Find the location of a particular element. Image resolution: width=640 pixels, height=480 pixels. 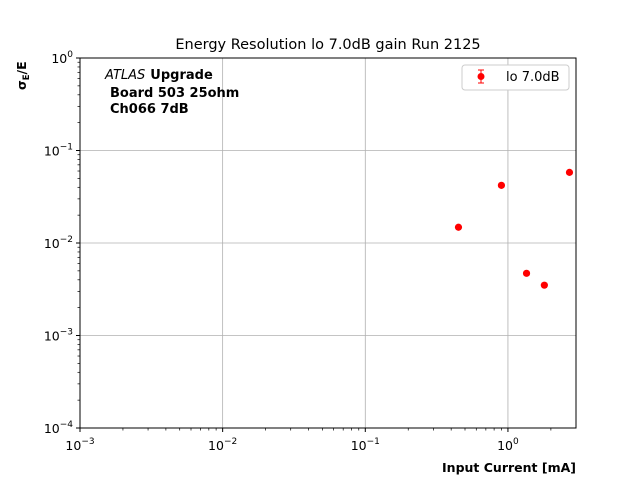

y-tick-label: 10⁻² is located at coordinates (58, 243).